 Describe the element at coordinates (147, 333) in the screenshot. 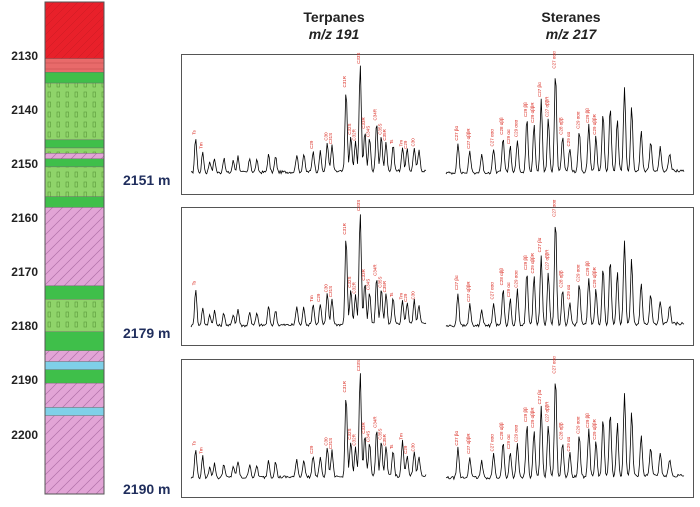

I see `sample-depth-label-2: 2179 m` at that location.